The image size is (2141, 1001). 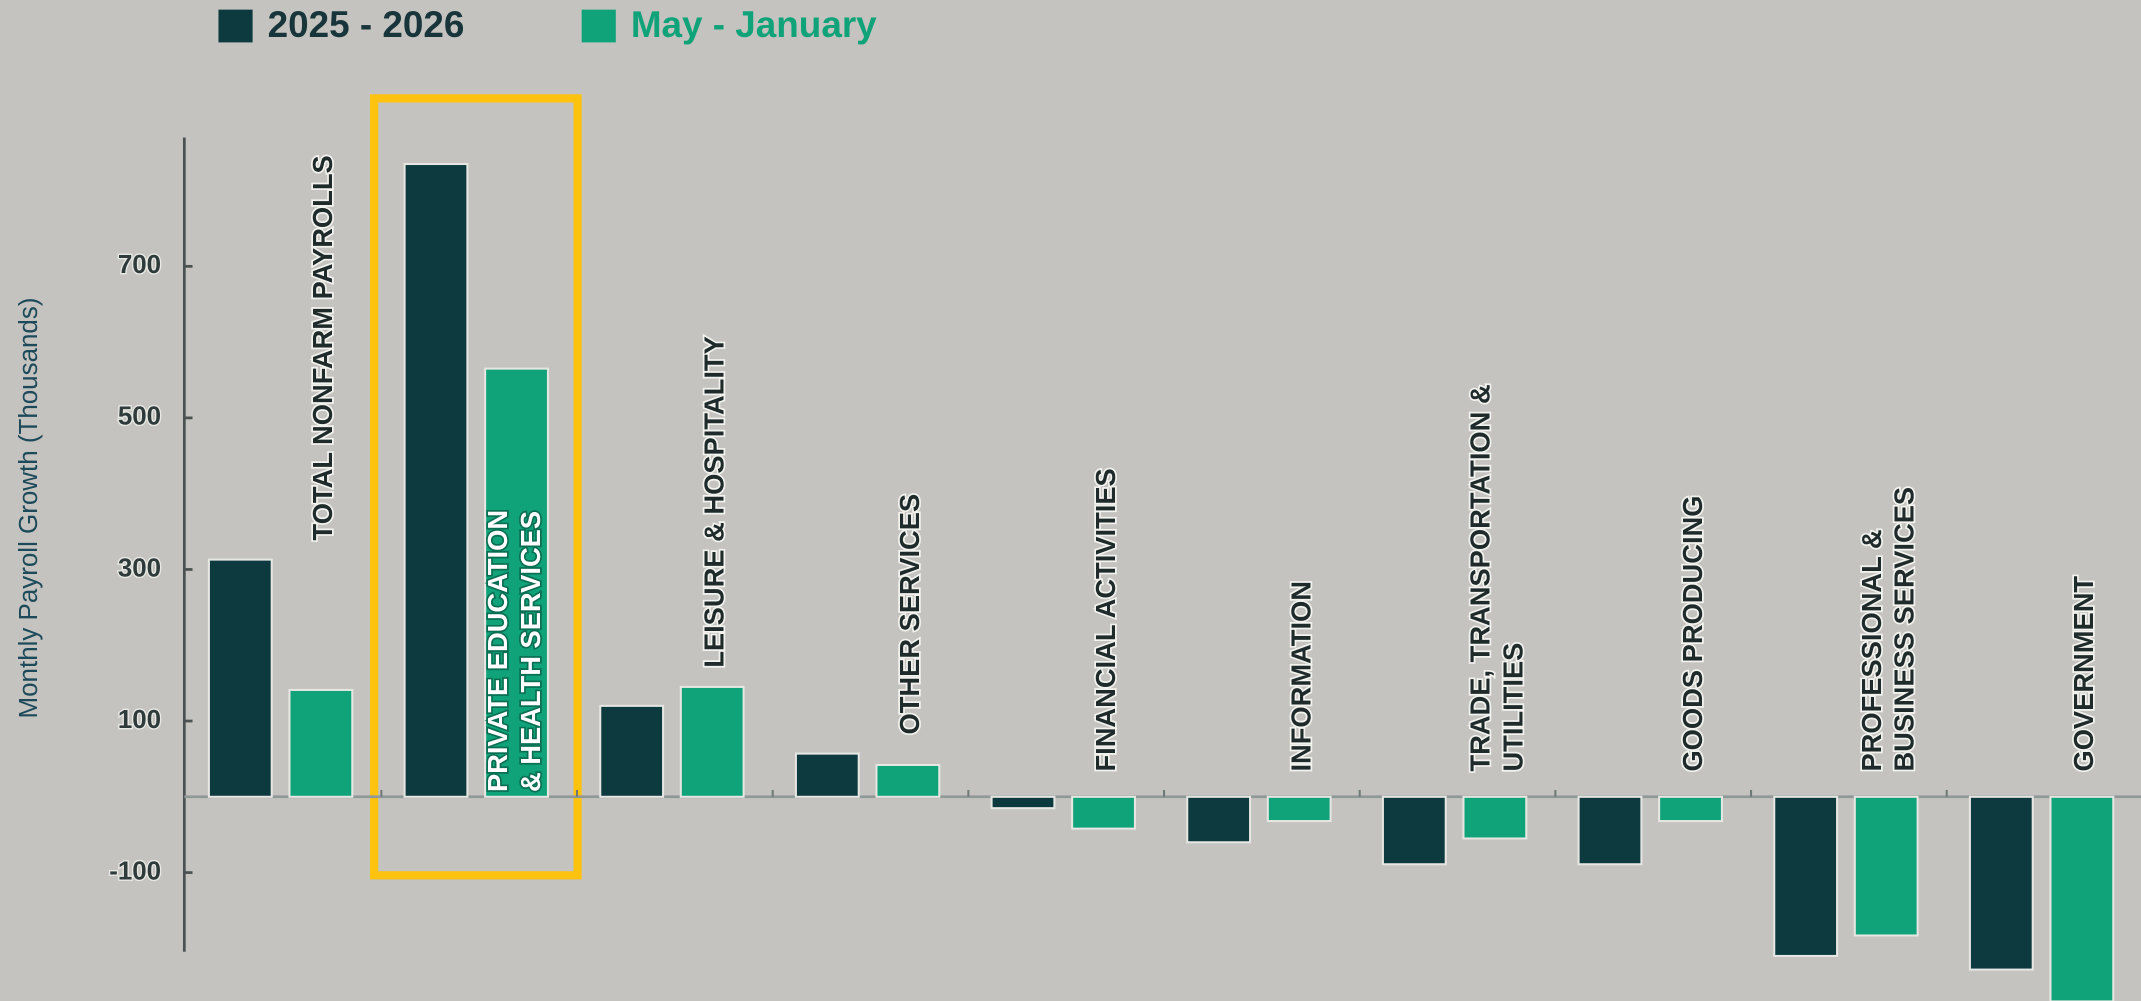 I want to click on category-label: GOODS PRODUCING, so click(x=1692, y=634).